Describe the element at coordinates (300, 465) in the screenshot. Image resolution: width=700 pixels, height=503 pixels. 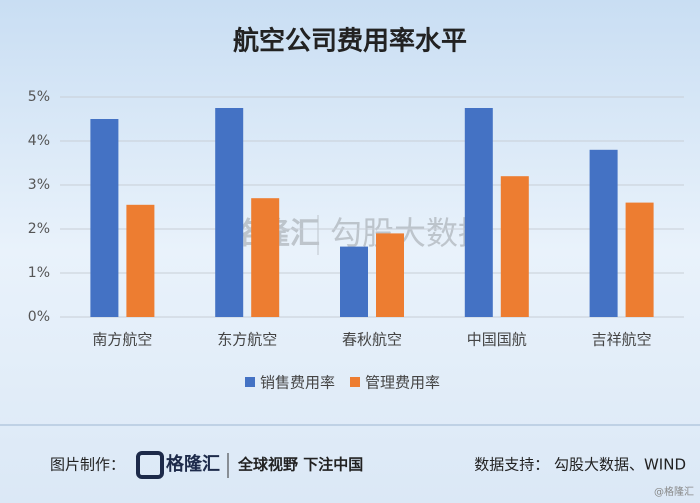
I see `footer-slogan: 全球视野 下注中国` at that location.